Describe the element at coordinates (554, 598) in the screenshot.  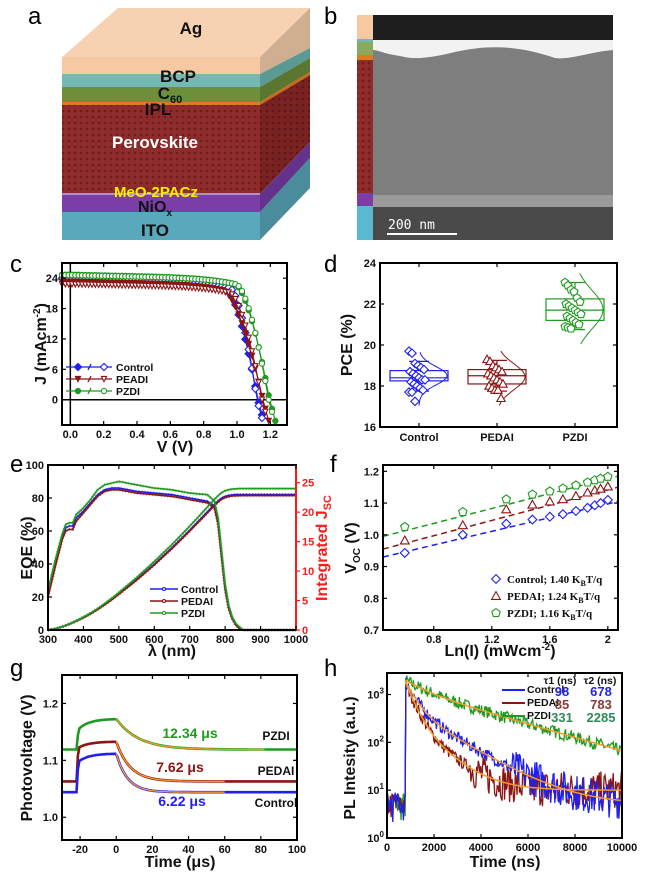
I see `legend-label: PEDAI; 1.24 KBT/q` at that location.